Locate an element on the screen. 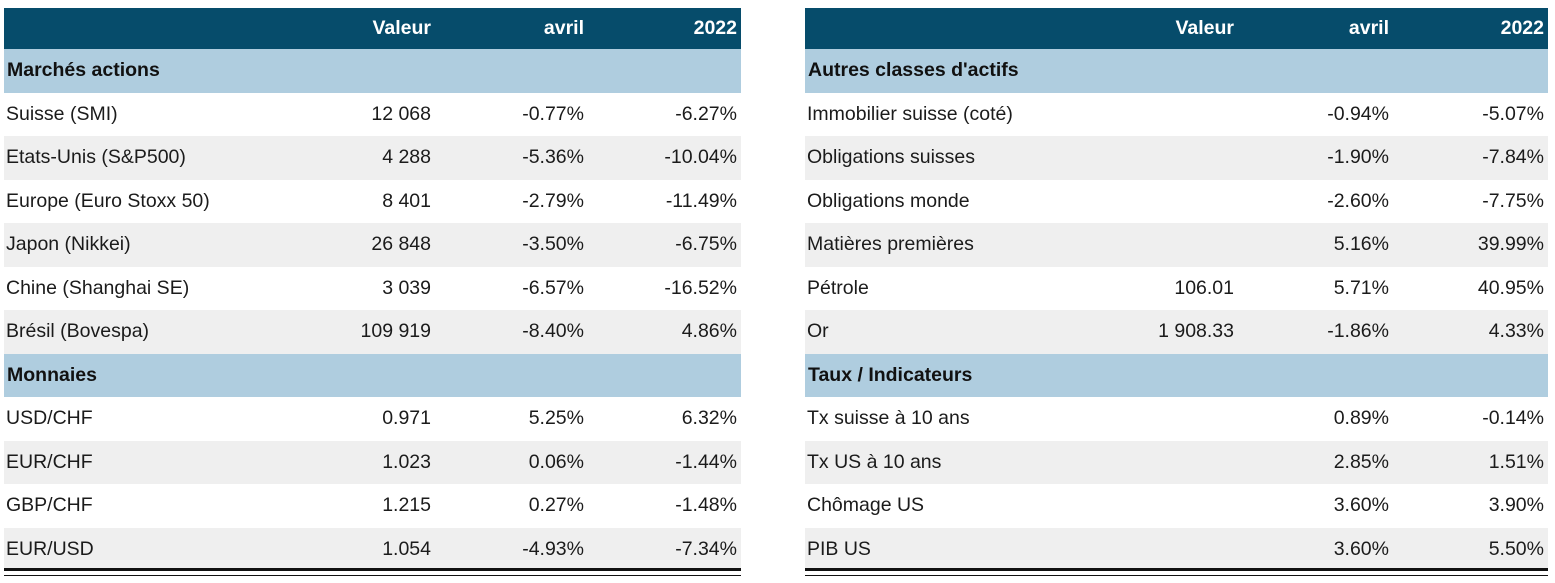 Image resolution: width=1555 pixels, height=583 pixels. row-label: Chine (Shanghai SE) is located at coordinates (149, 288).